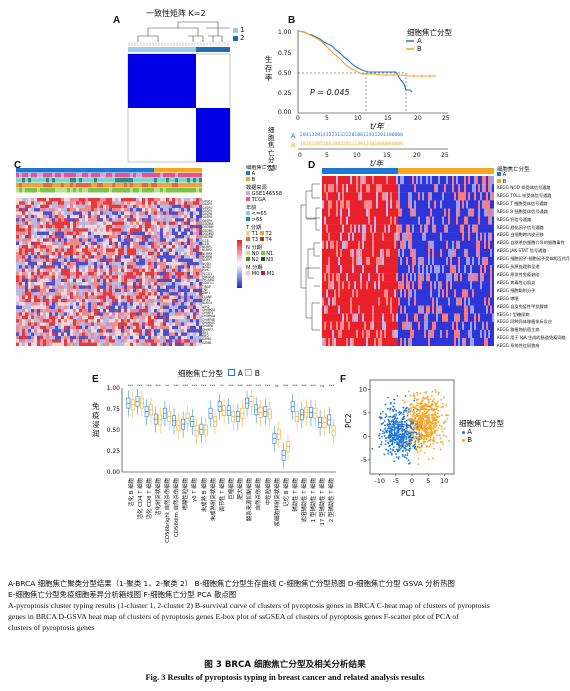 Image resolution: width=570 pixels, height=691 pixels. What do you see at coordinates (426, 427) in the screenshot?
I see `panel-f-points-b` at bounding box center [426, 427].